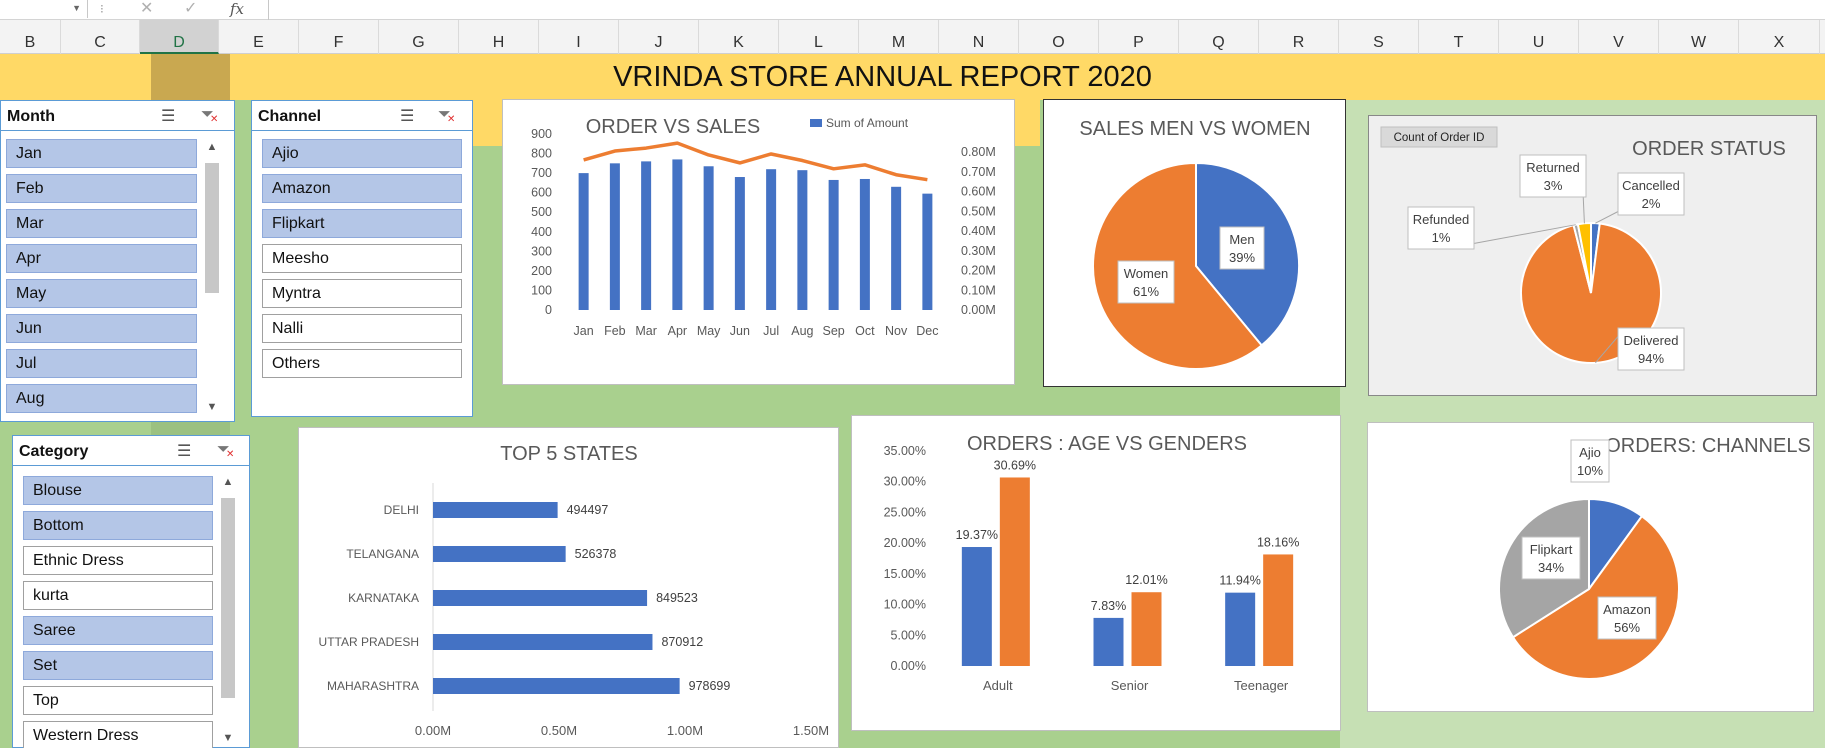 The width and height of the screenshot is (1825, 756). I want to click on column-header-s: S, so click(1379, 37).